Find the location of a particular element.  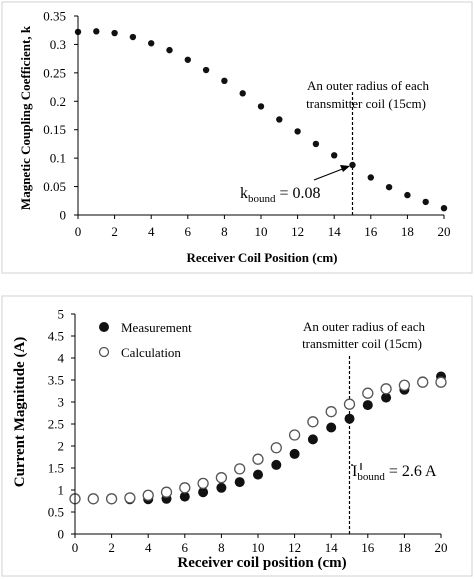

chart1-y-tick-label: 0.1 is located at coordinates (58, 158).